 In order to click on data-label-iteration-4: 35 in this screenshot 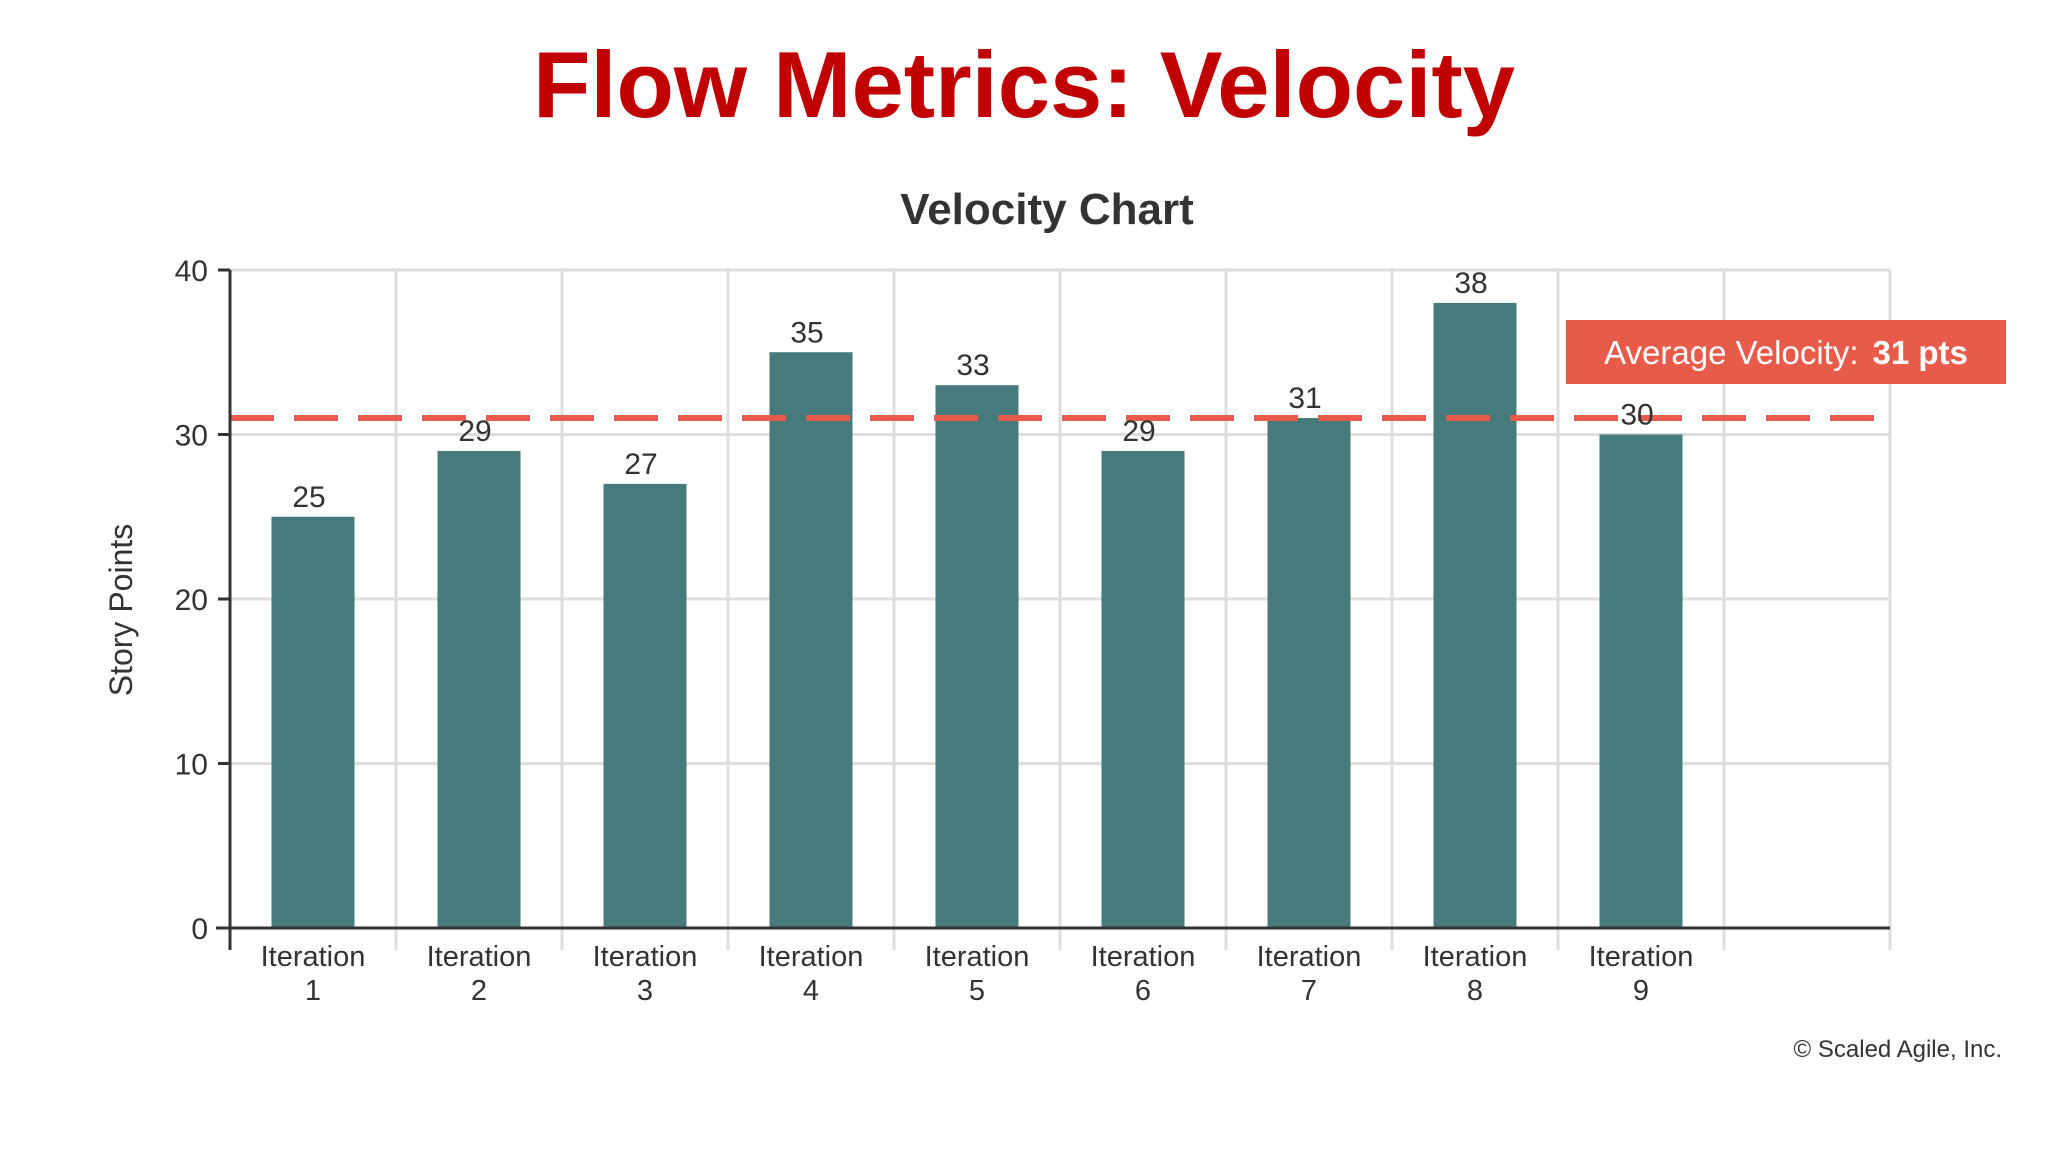, I will do `click(806, 332)`.